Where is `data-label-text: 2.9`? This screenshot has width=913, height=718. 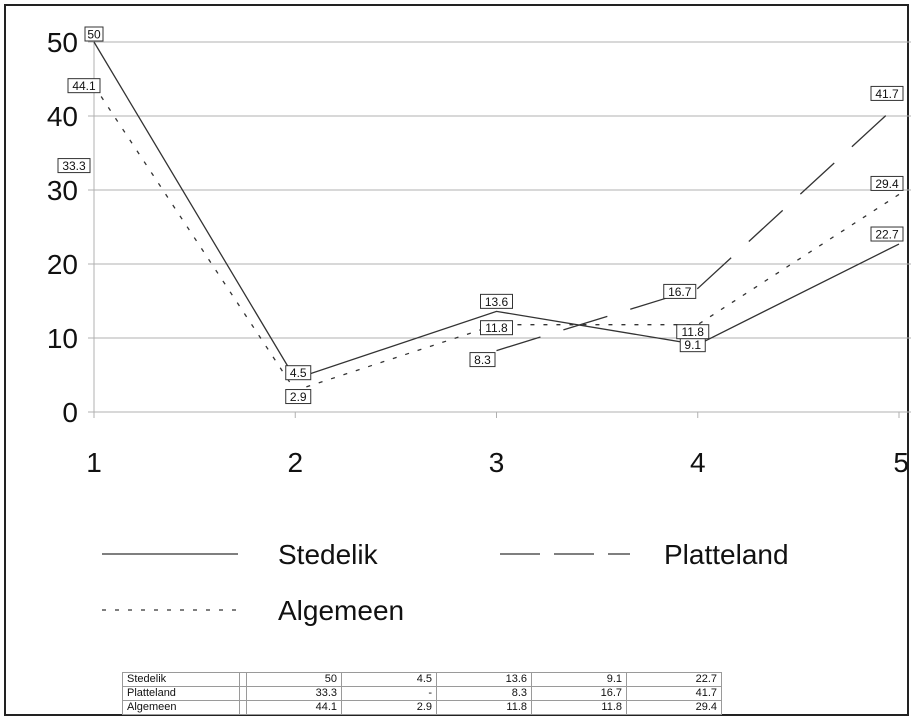
data-label-text: 2.9 is located at coordinates (298, 397).